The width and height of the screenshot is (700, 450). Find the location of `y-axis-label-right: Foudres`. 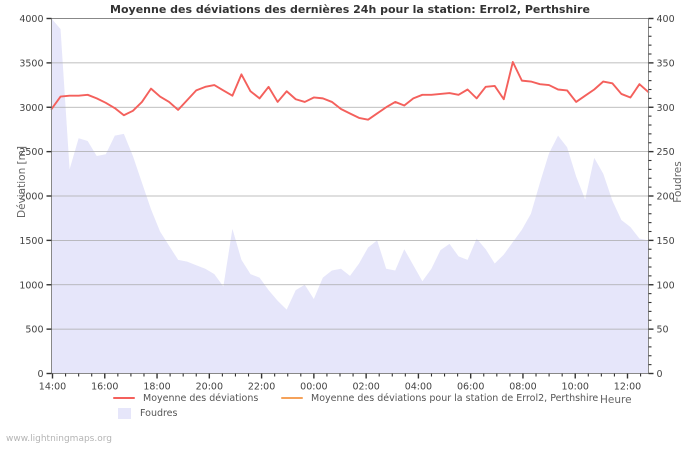

y-axis-label-right: Foudres is located at coordinates (678, 182).